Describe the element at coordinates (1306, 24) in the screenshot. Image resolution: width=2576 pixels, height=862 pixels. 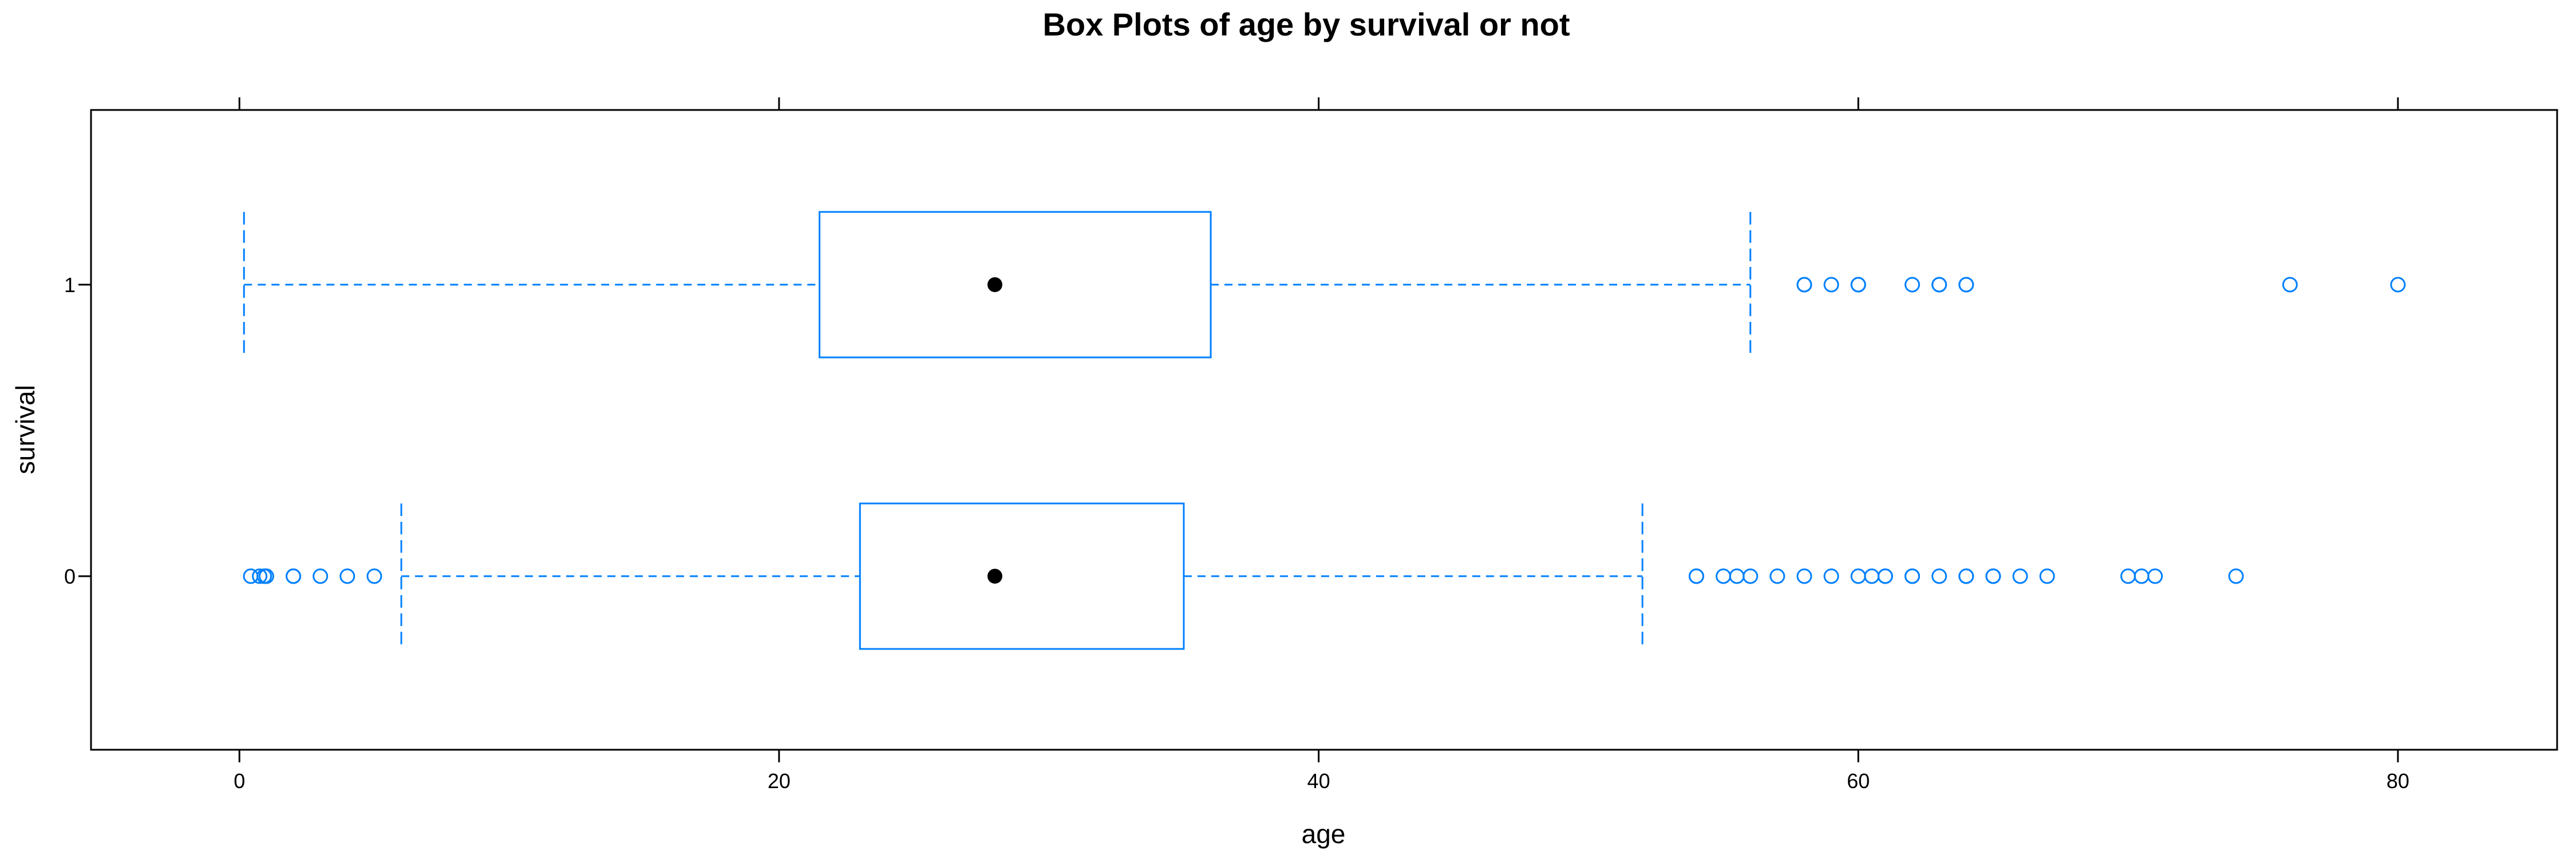
I see `chart-title: Box Plots of age by survival or not` at that location.